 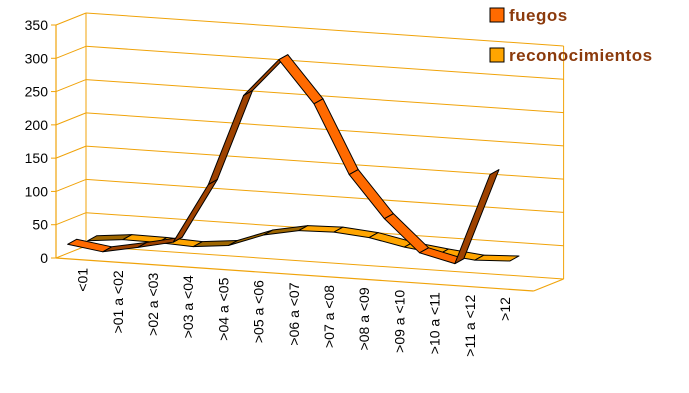 I want to click on y-tick-label: 0, so click(x=44, y=258).